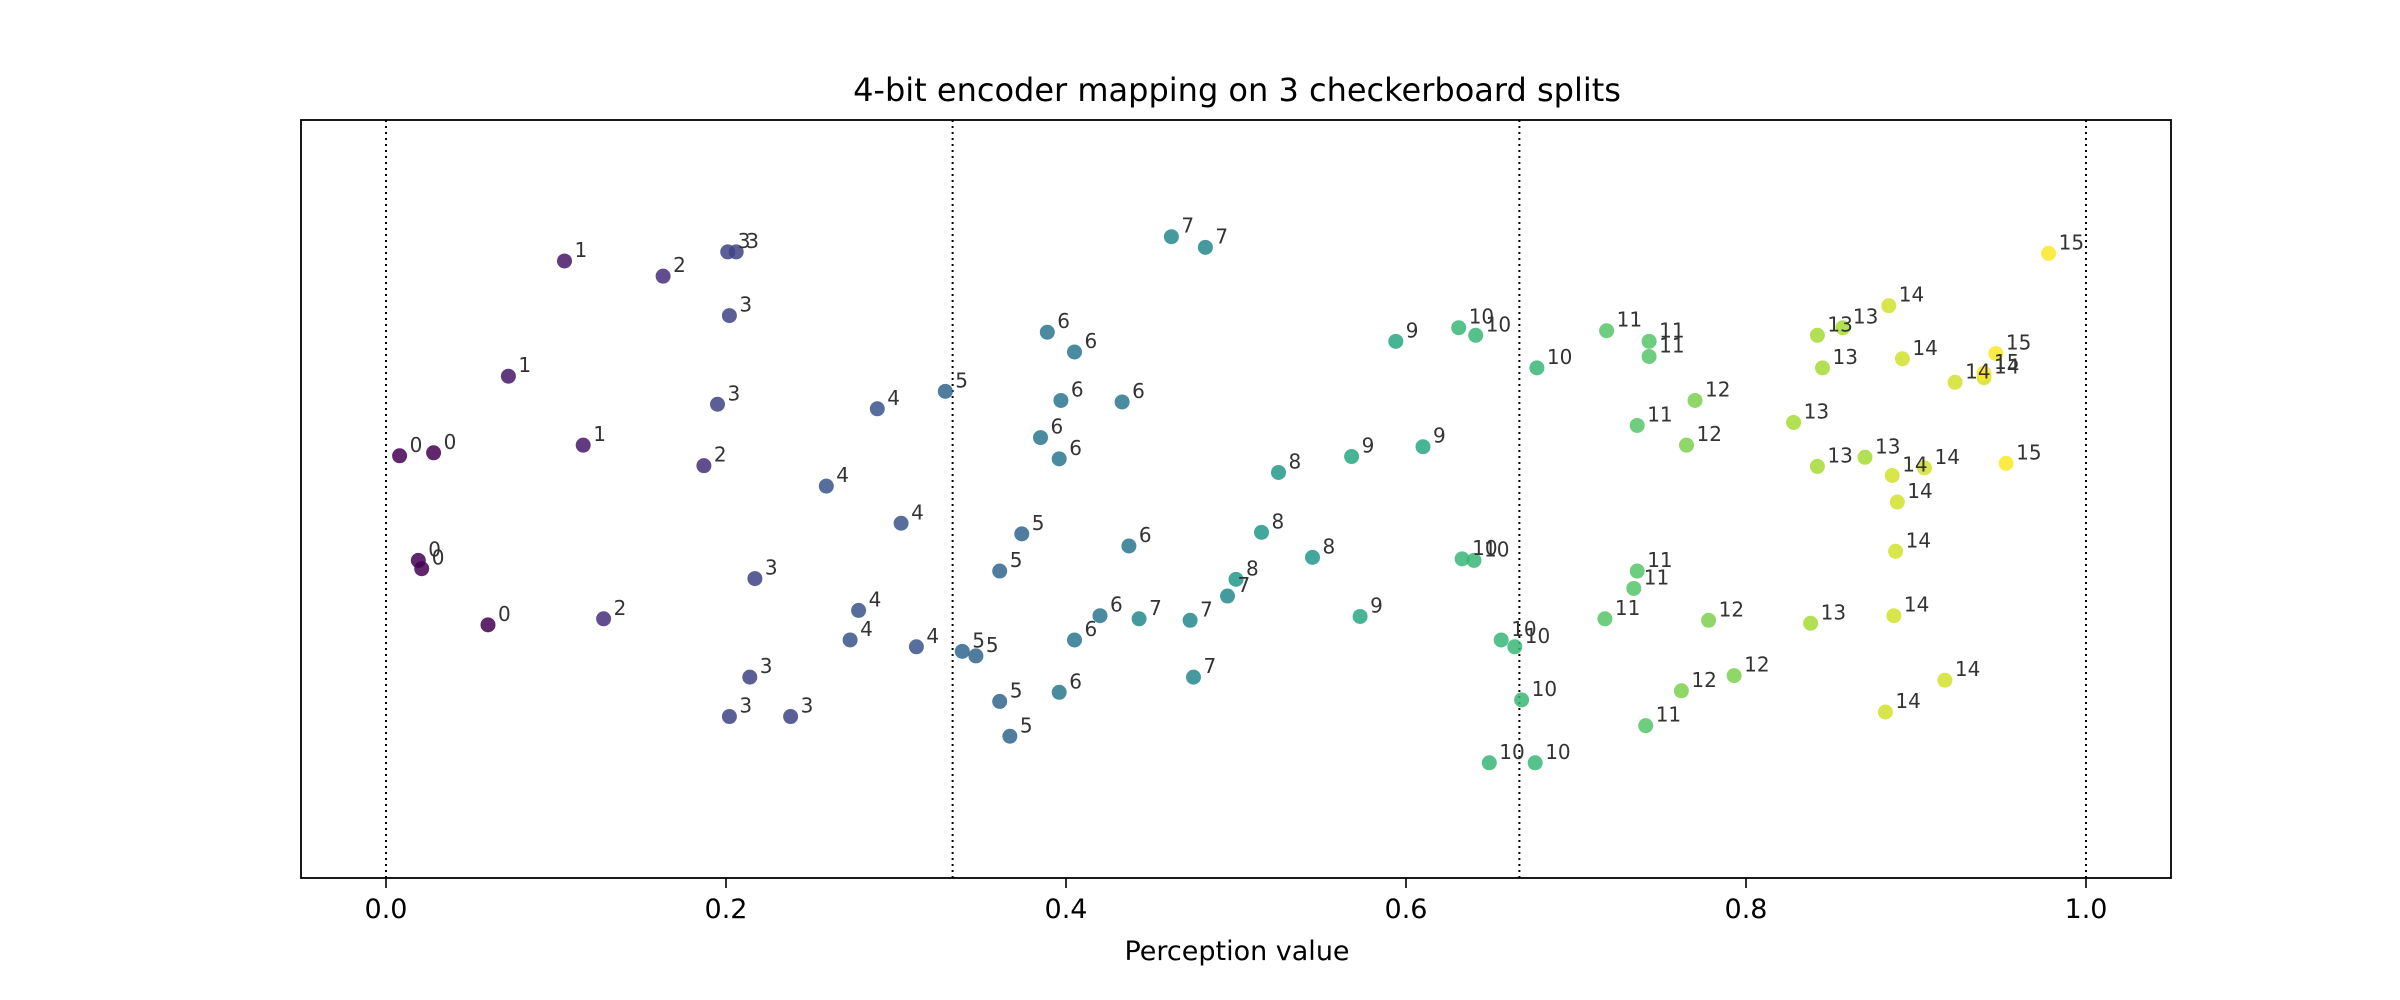 This screenshot has height=1000, width=2400. What do you see at coordinates (720, 455) in the screenshot?
I see `point-label: 2` at bounding box center [720, 455].